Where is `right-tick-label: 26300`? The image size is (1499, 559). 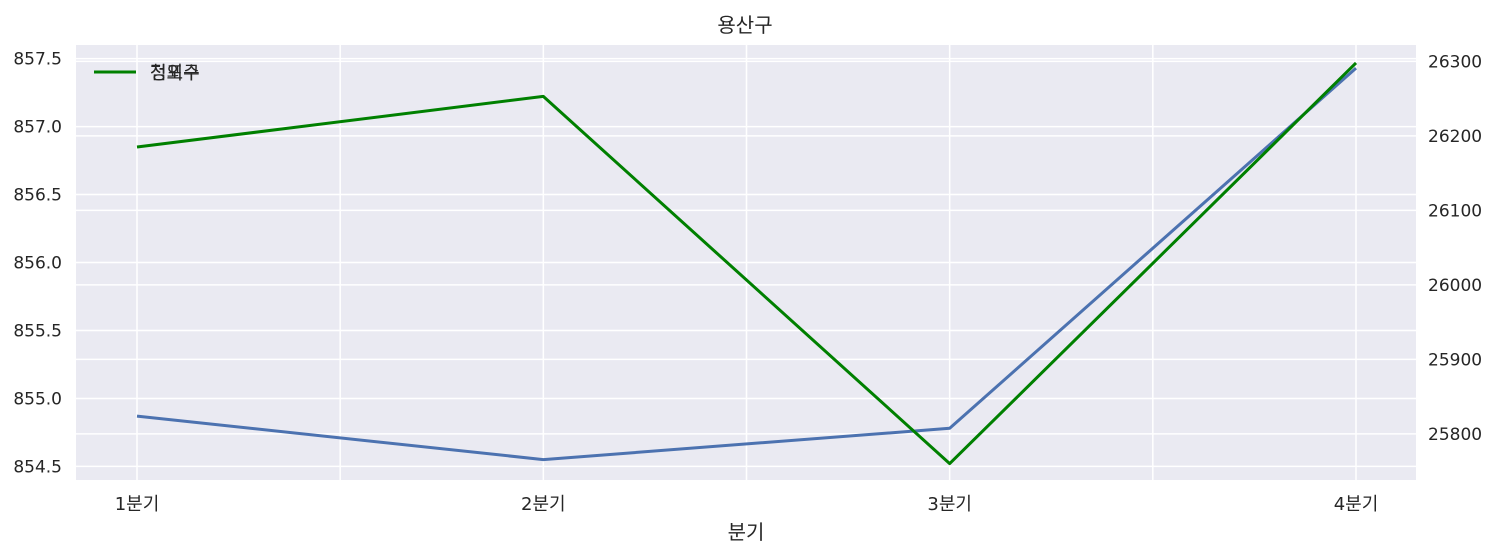 right-tick-label: 26300 is located at coordinates (1455, 62).